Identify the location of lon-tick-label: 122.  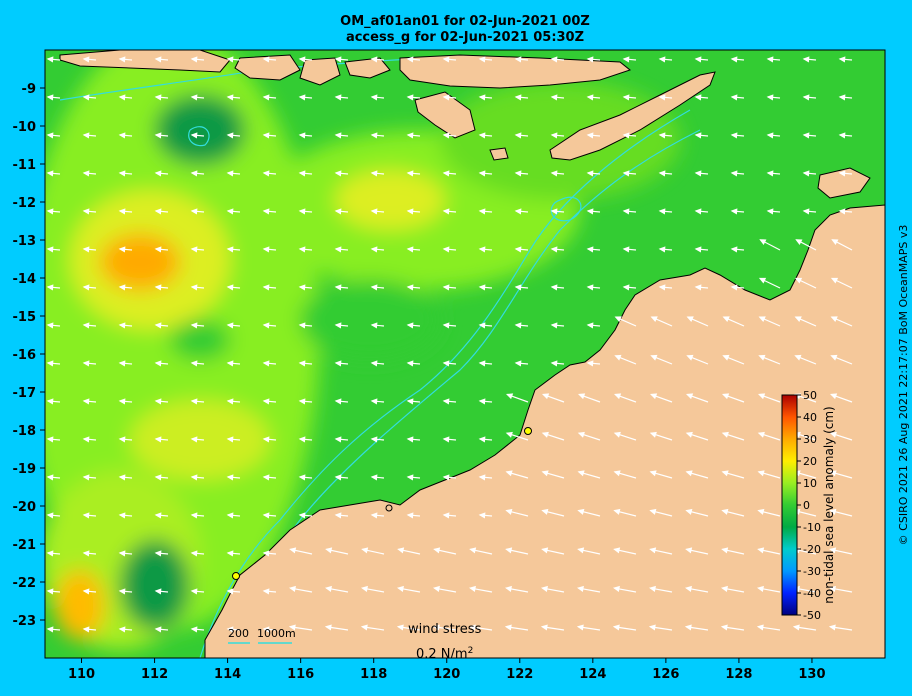
(519, 674).